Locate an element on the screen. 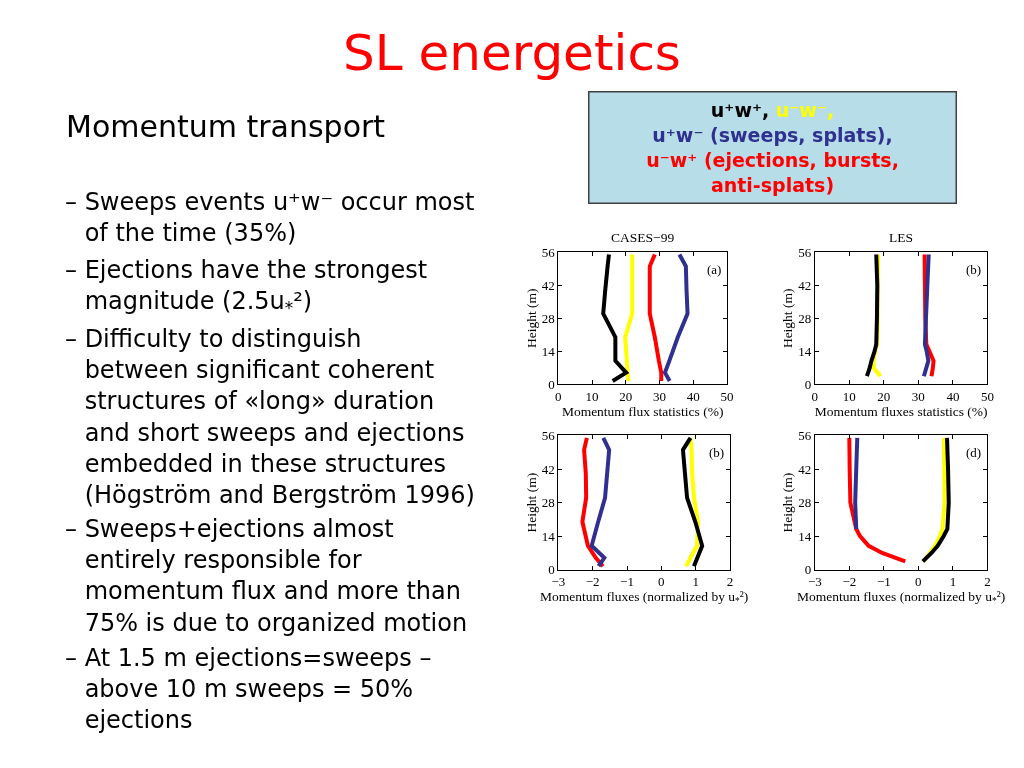  chart-title: CASES−99 is located at coordinates (643, 237).